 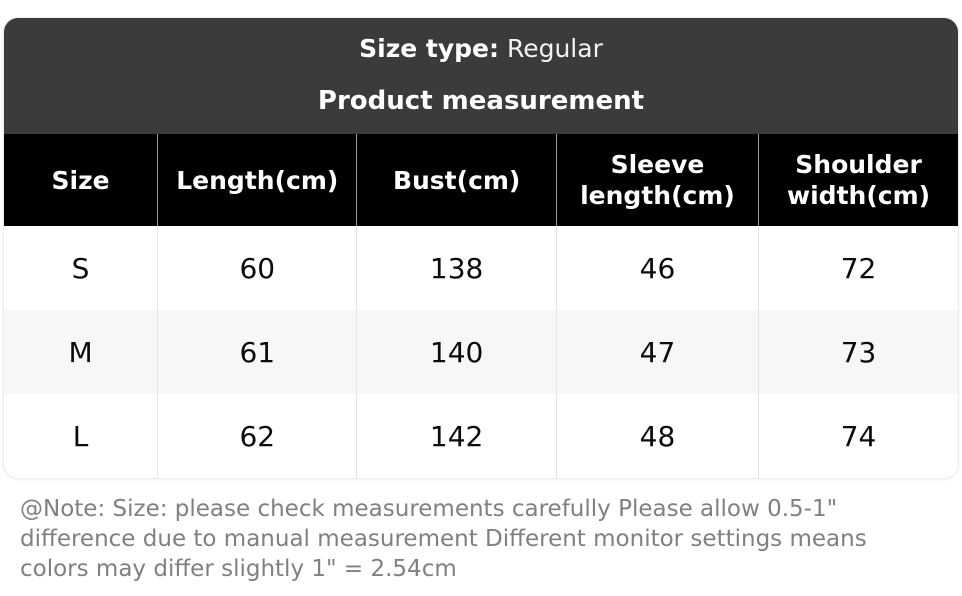 I want to click on table-row: M 61 140 47 73, so click(x=481, y=352).